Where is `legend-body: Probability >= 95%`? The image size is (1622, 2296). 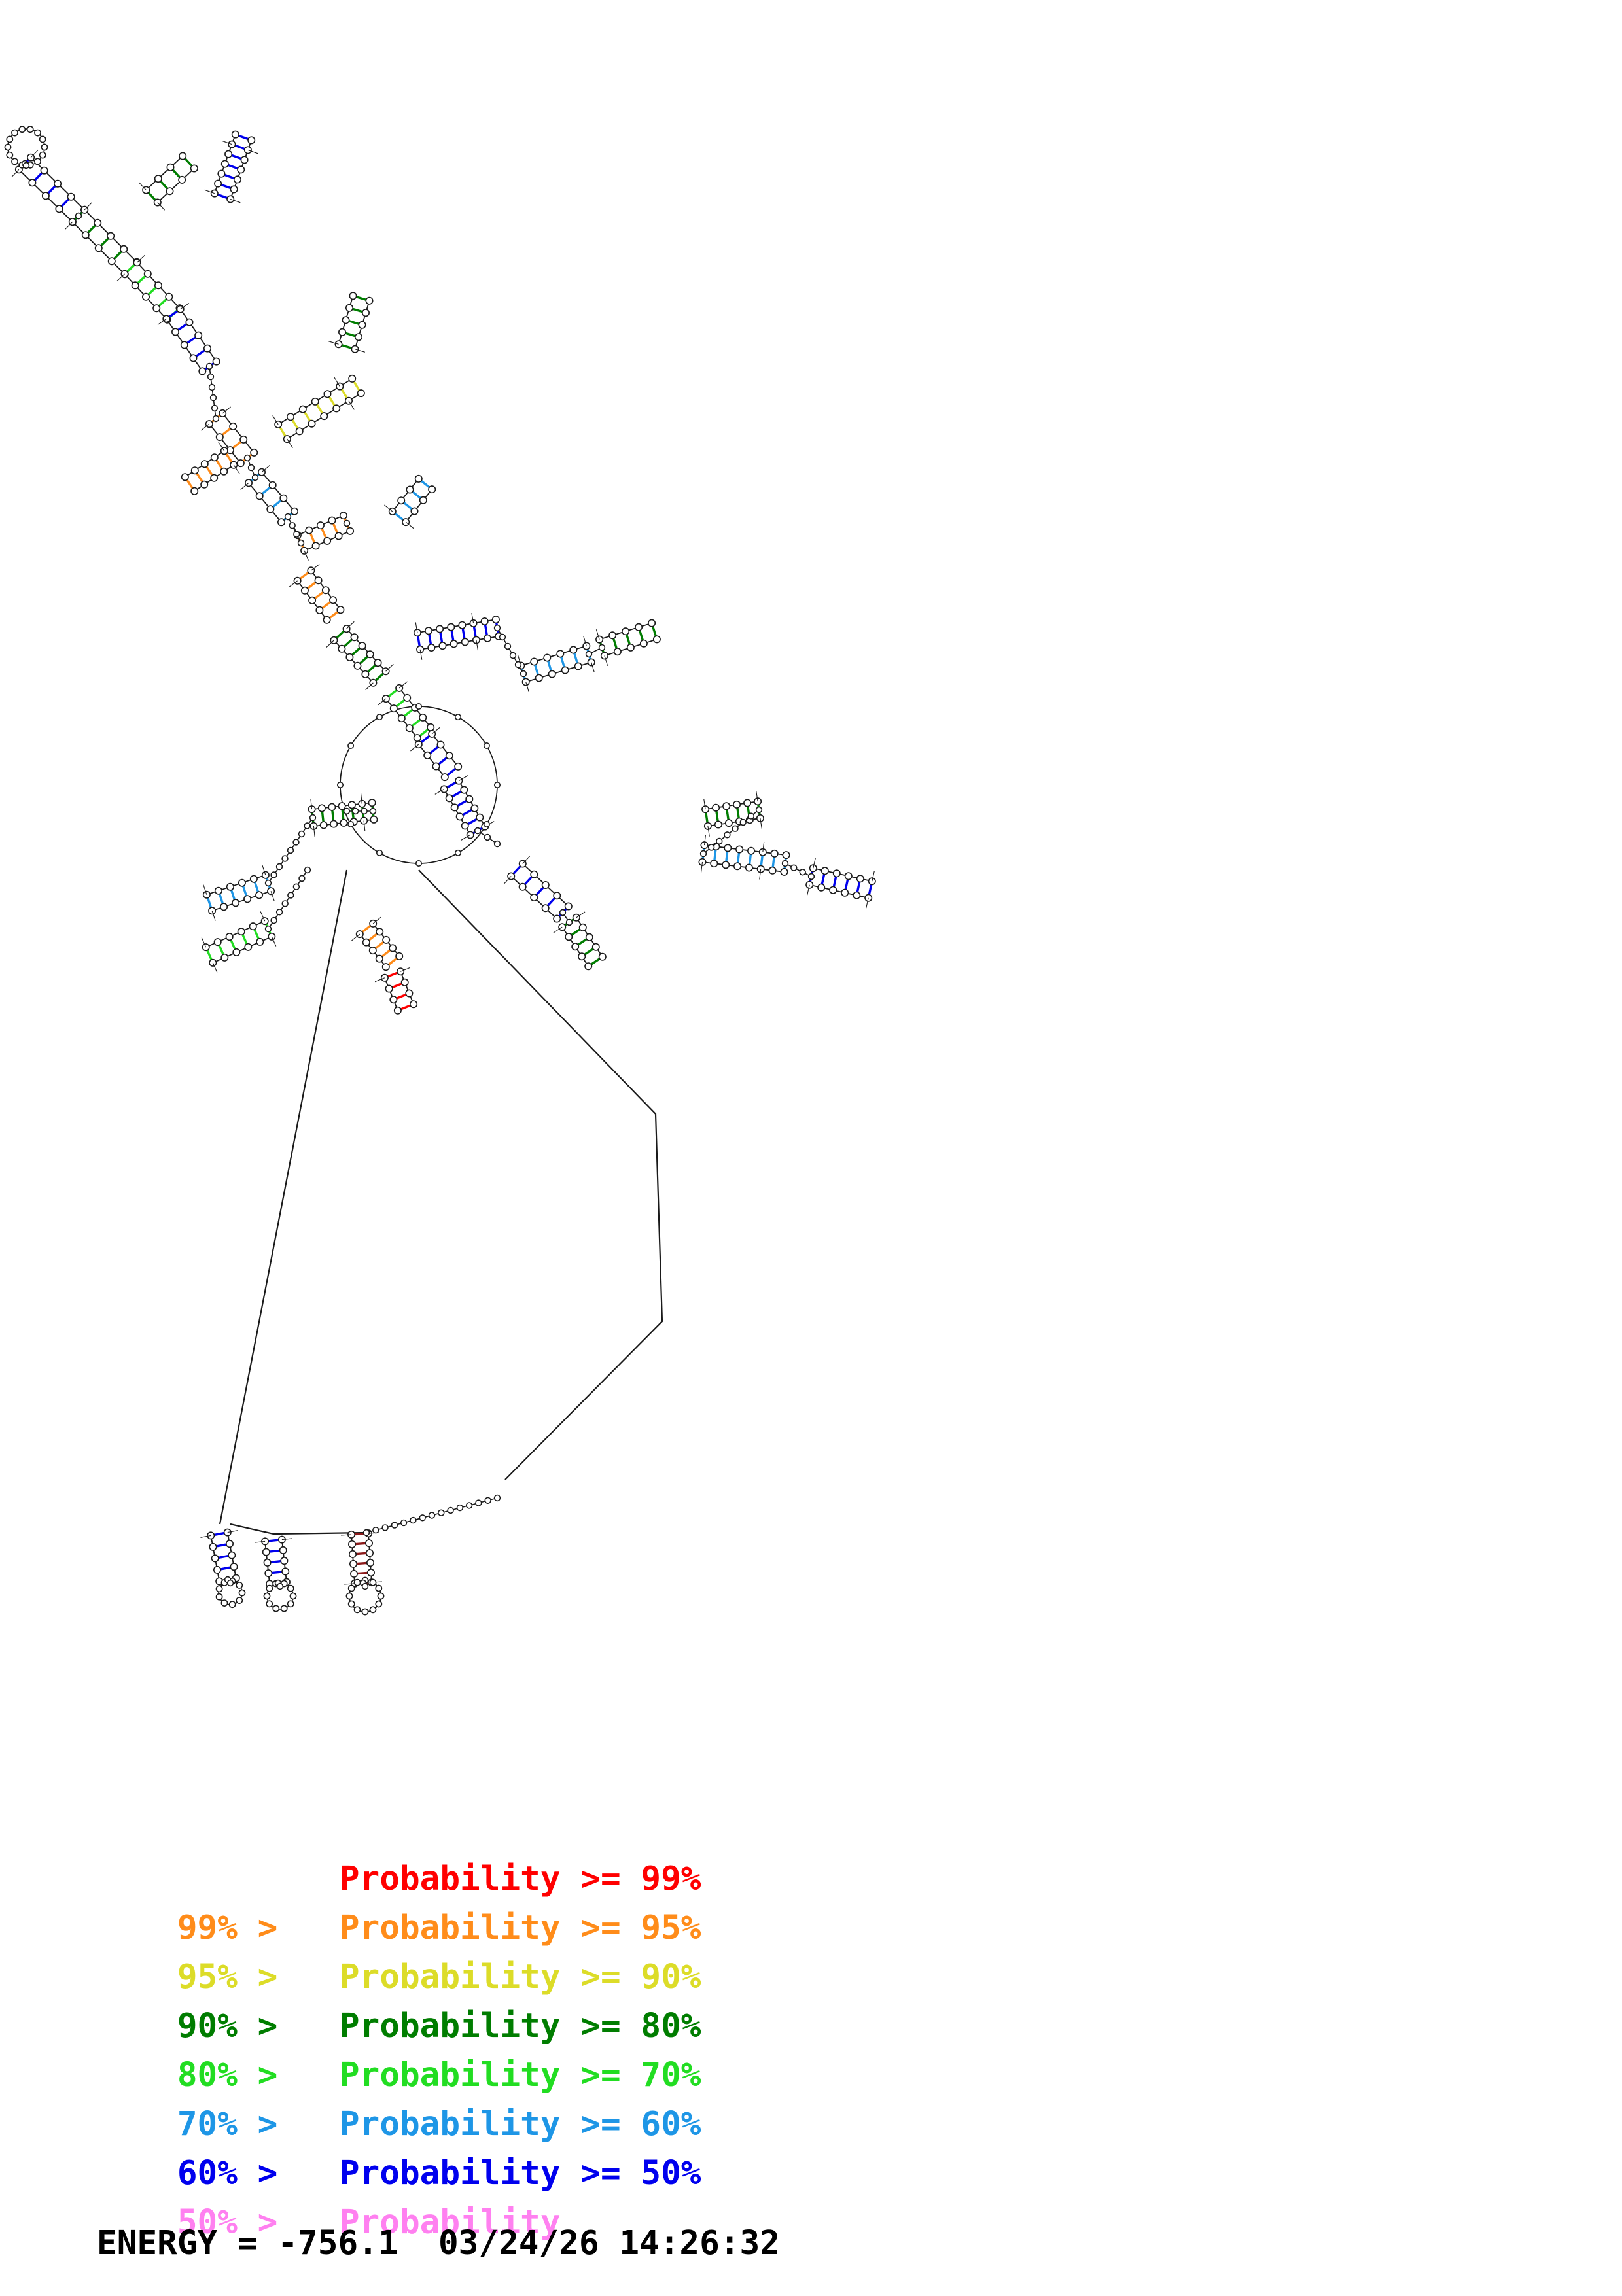 legend-body: Probability >= 95% is located at coordinates (520, 1928).